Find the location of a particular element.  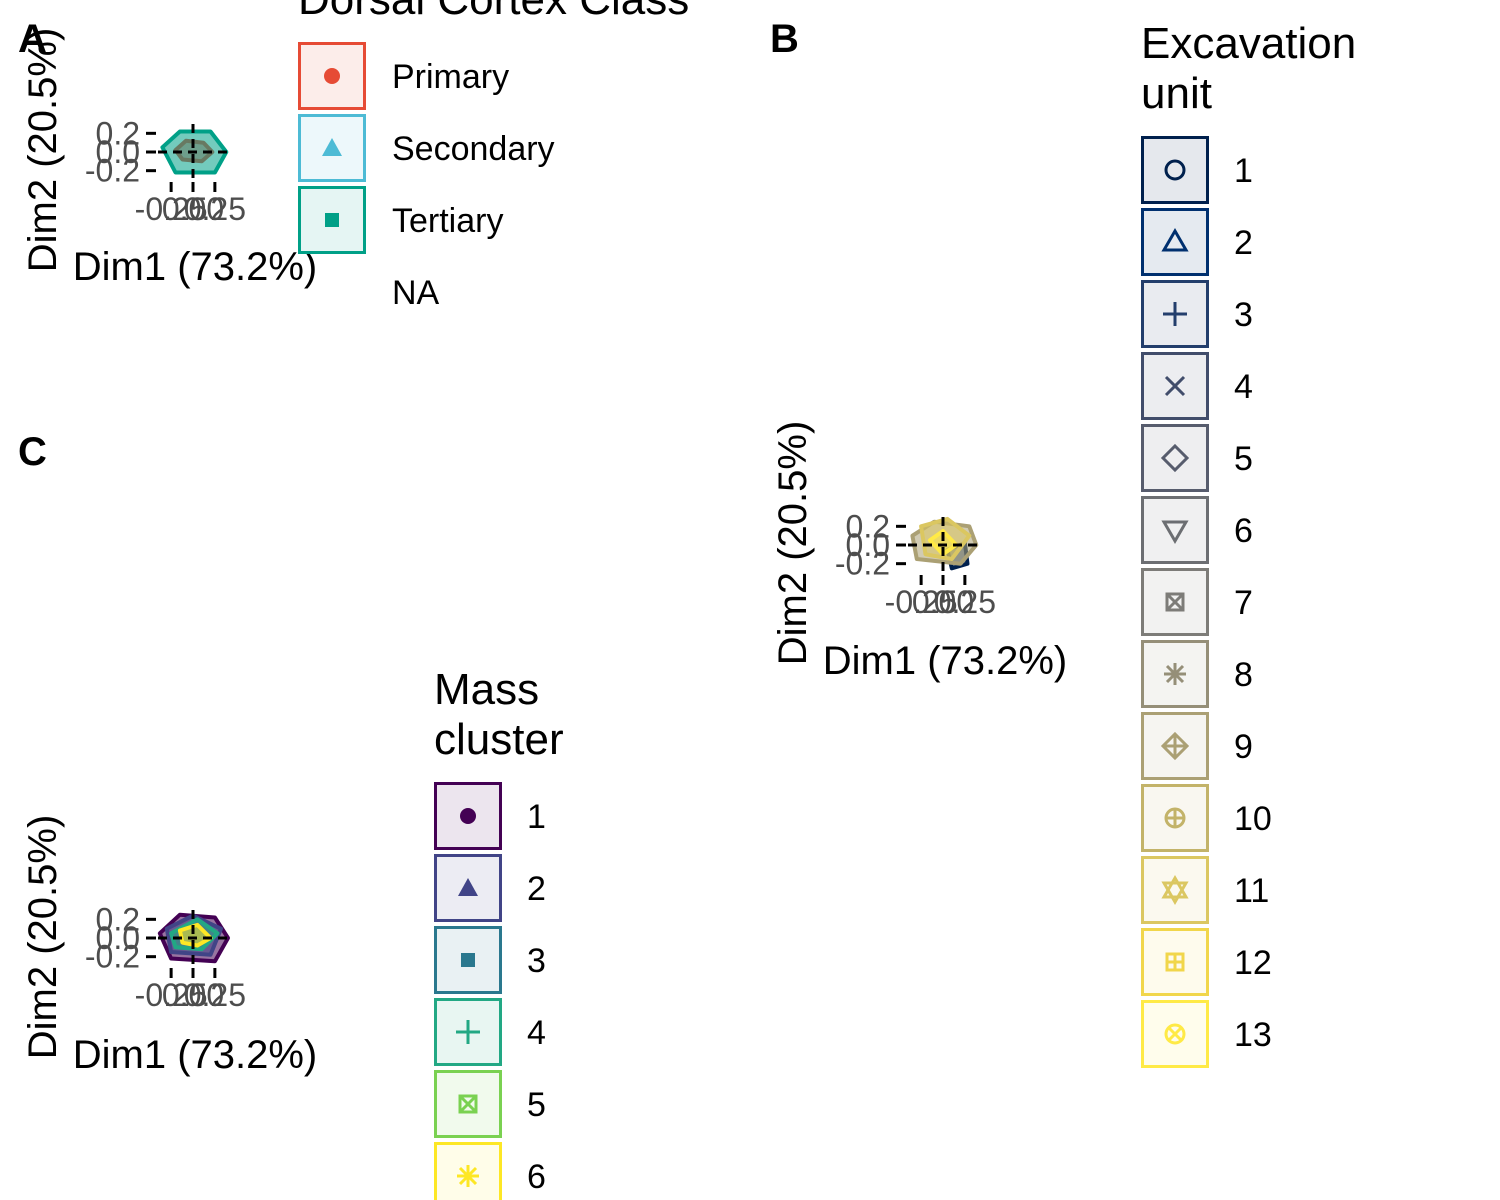

legend-entry: 5 is located at coordinates (1197, 458).